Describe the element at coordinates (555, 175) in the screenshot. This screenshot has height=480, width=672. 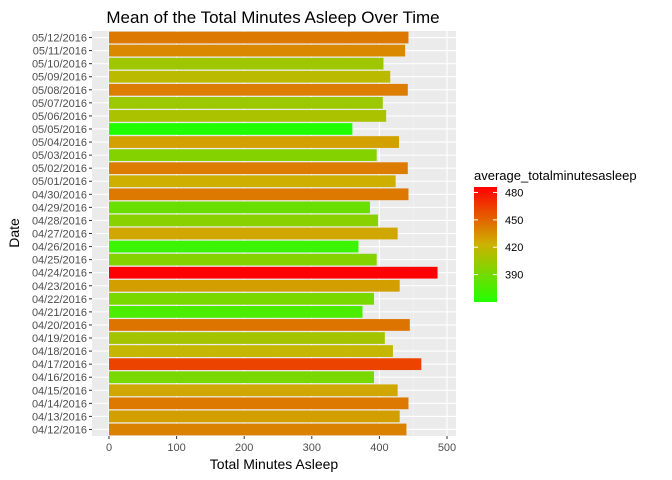
I see `legend-title: average_totalminutesasleep` at that location.